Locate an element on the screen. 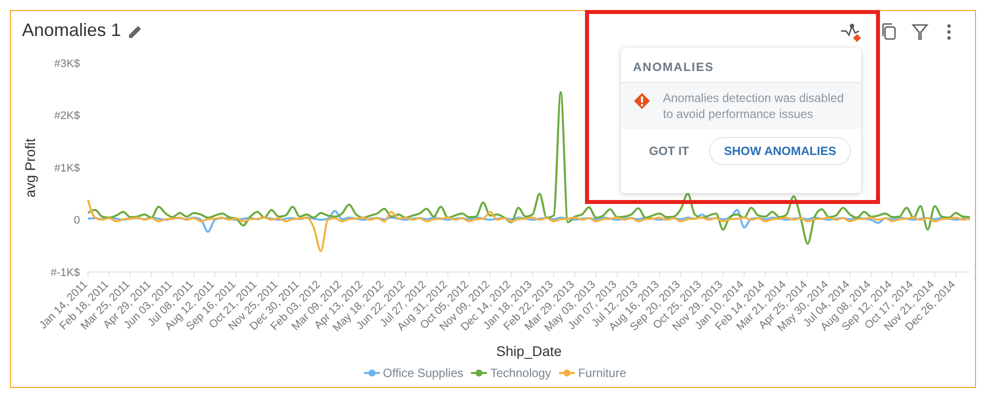 This screenshot has height=406, width=992. annotation: SHOW ANOMALIES is located at coordinates (780, 151).